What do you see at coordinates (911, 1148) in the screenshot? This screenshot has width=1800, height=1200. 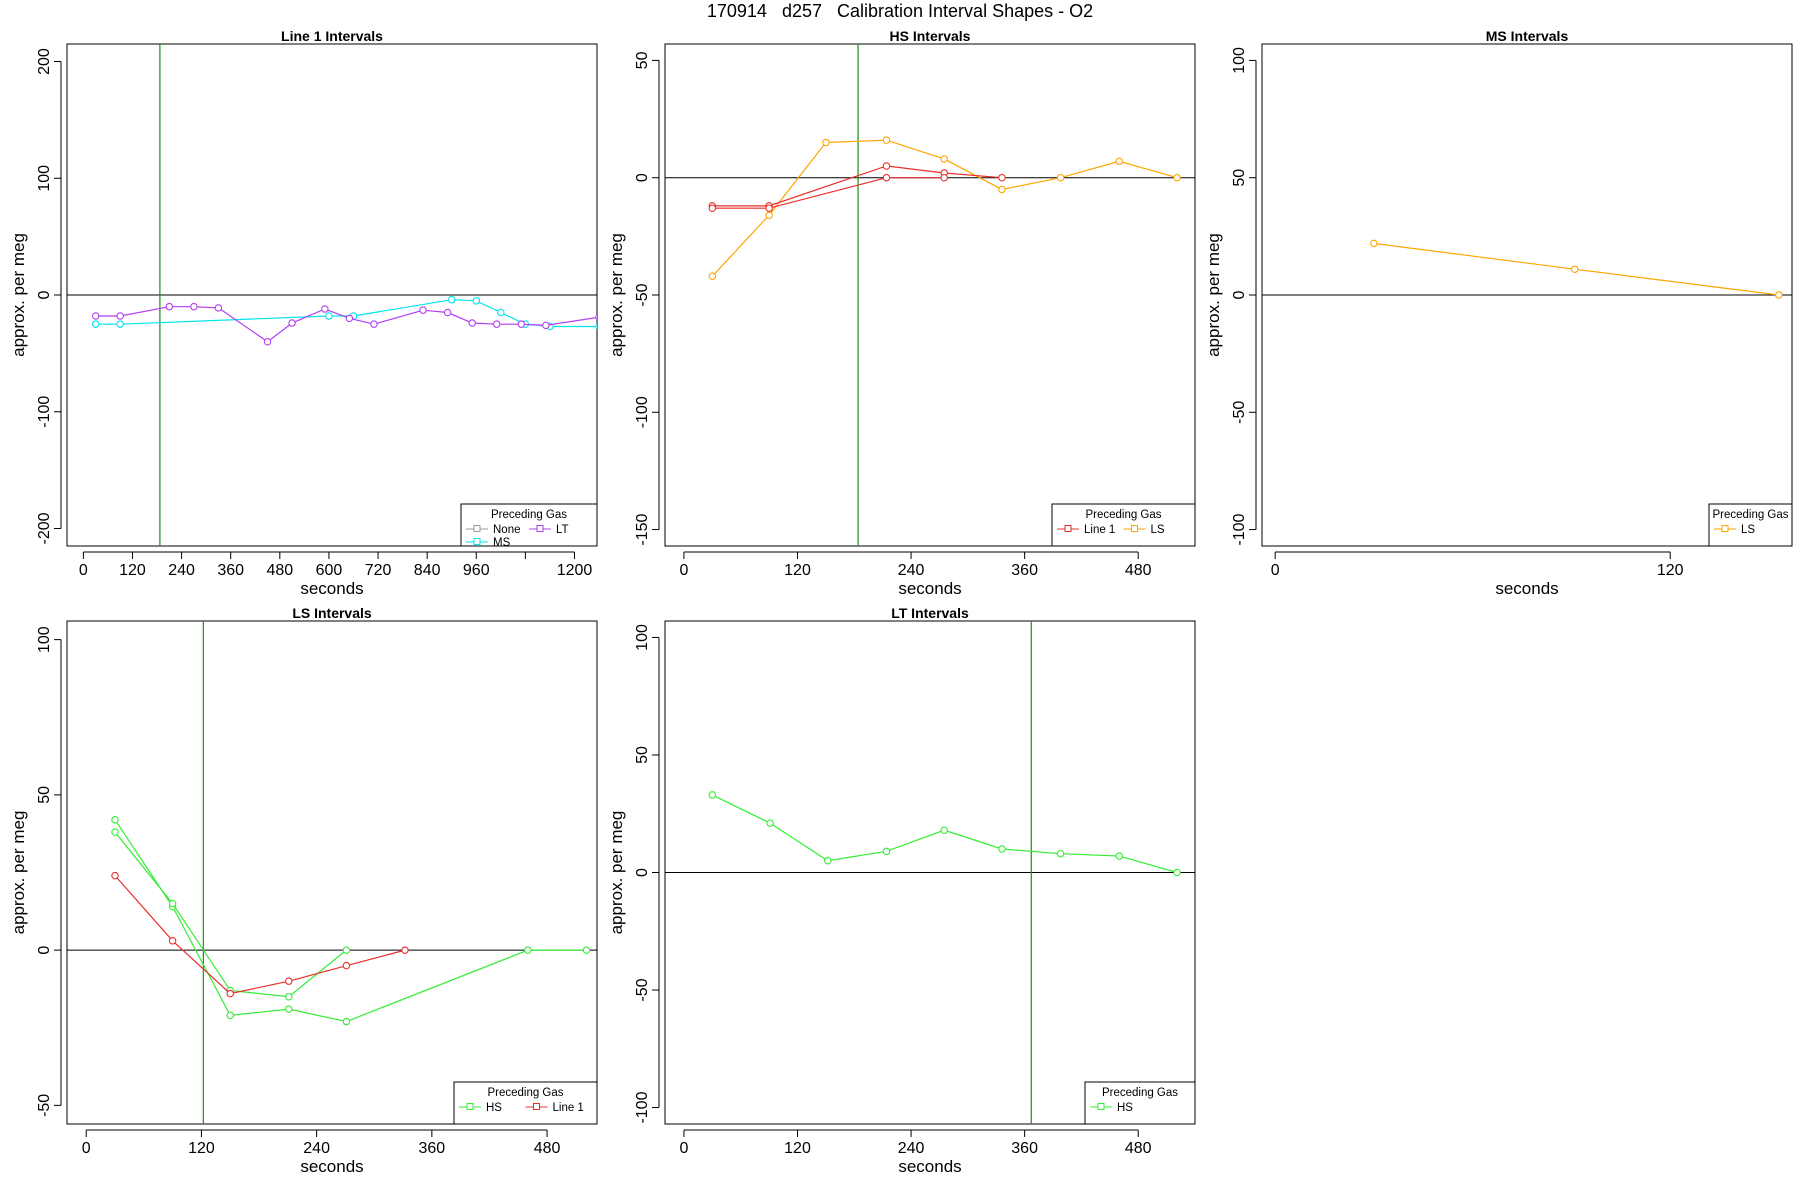 I see `x-tick-label: 240` at bounding box center [911, 1148].